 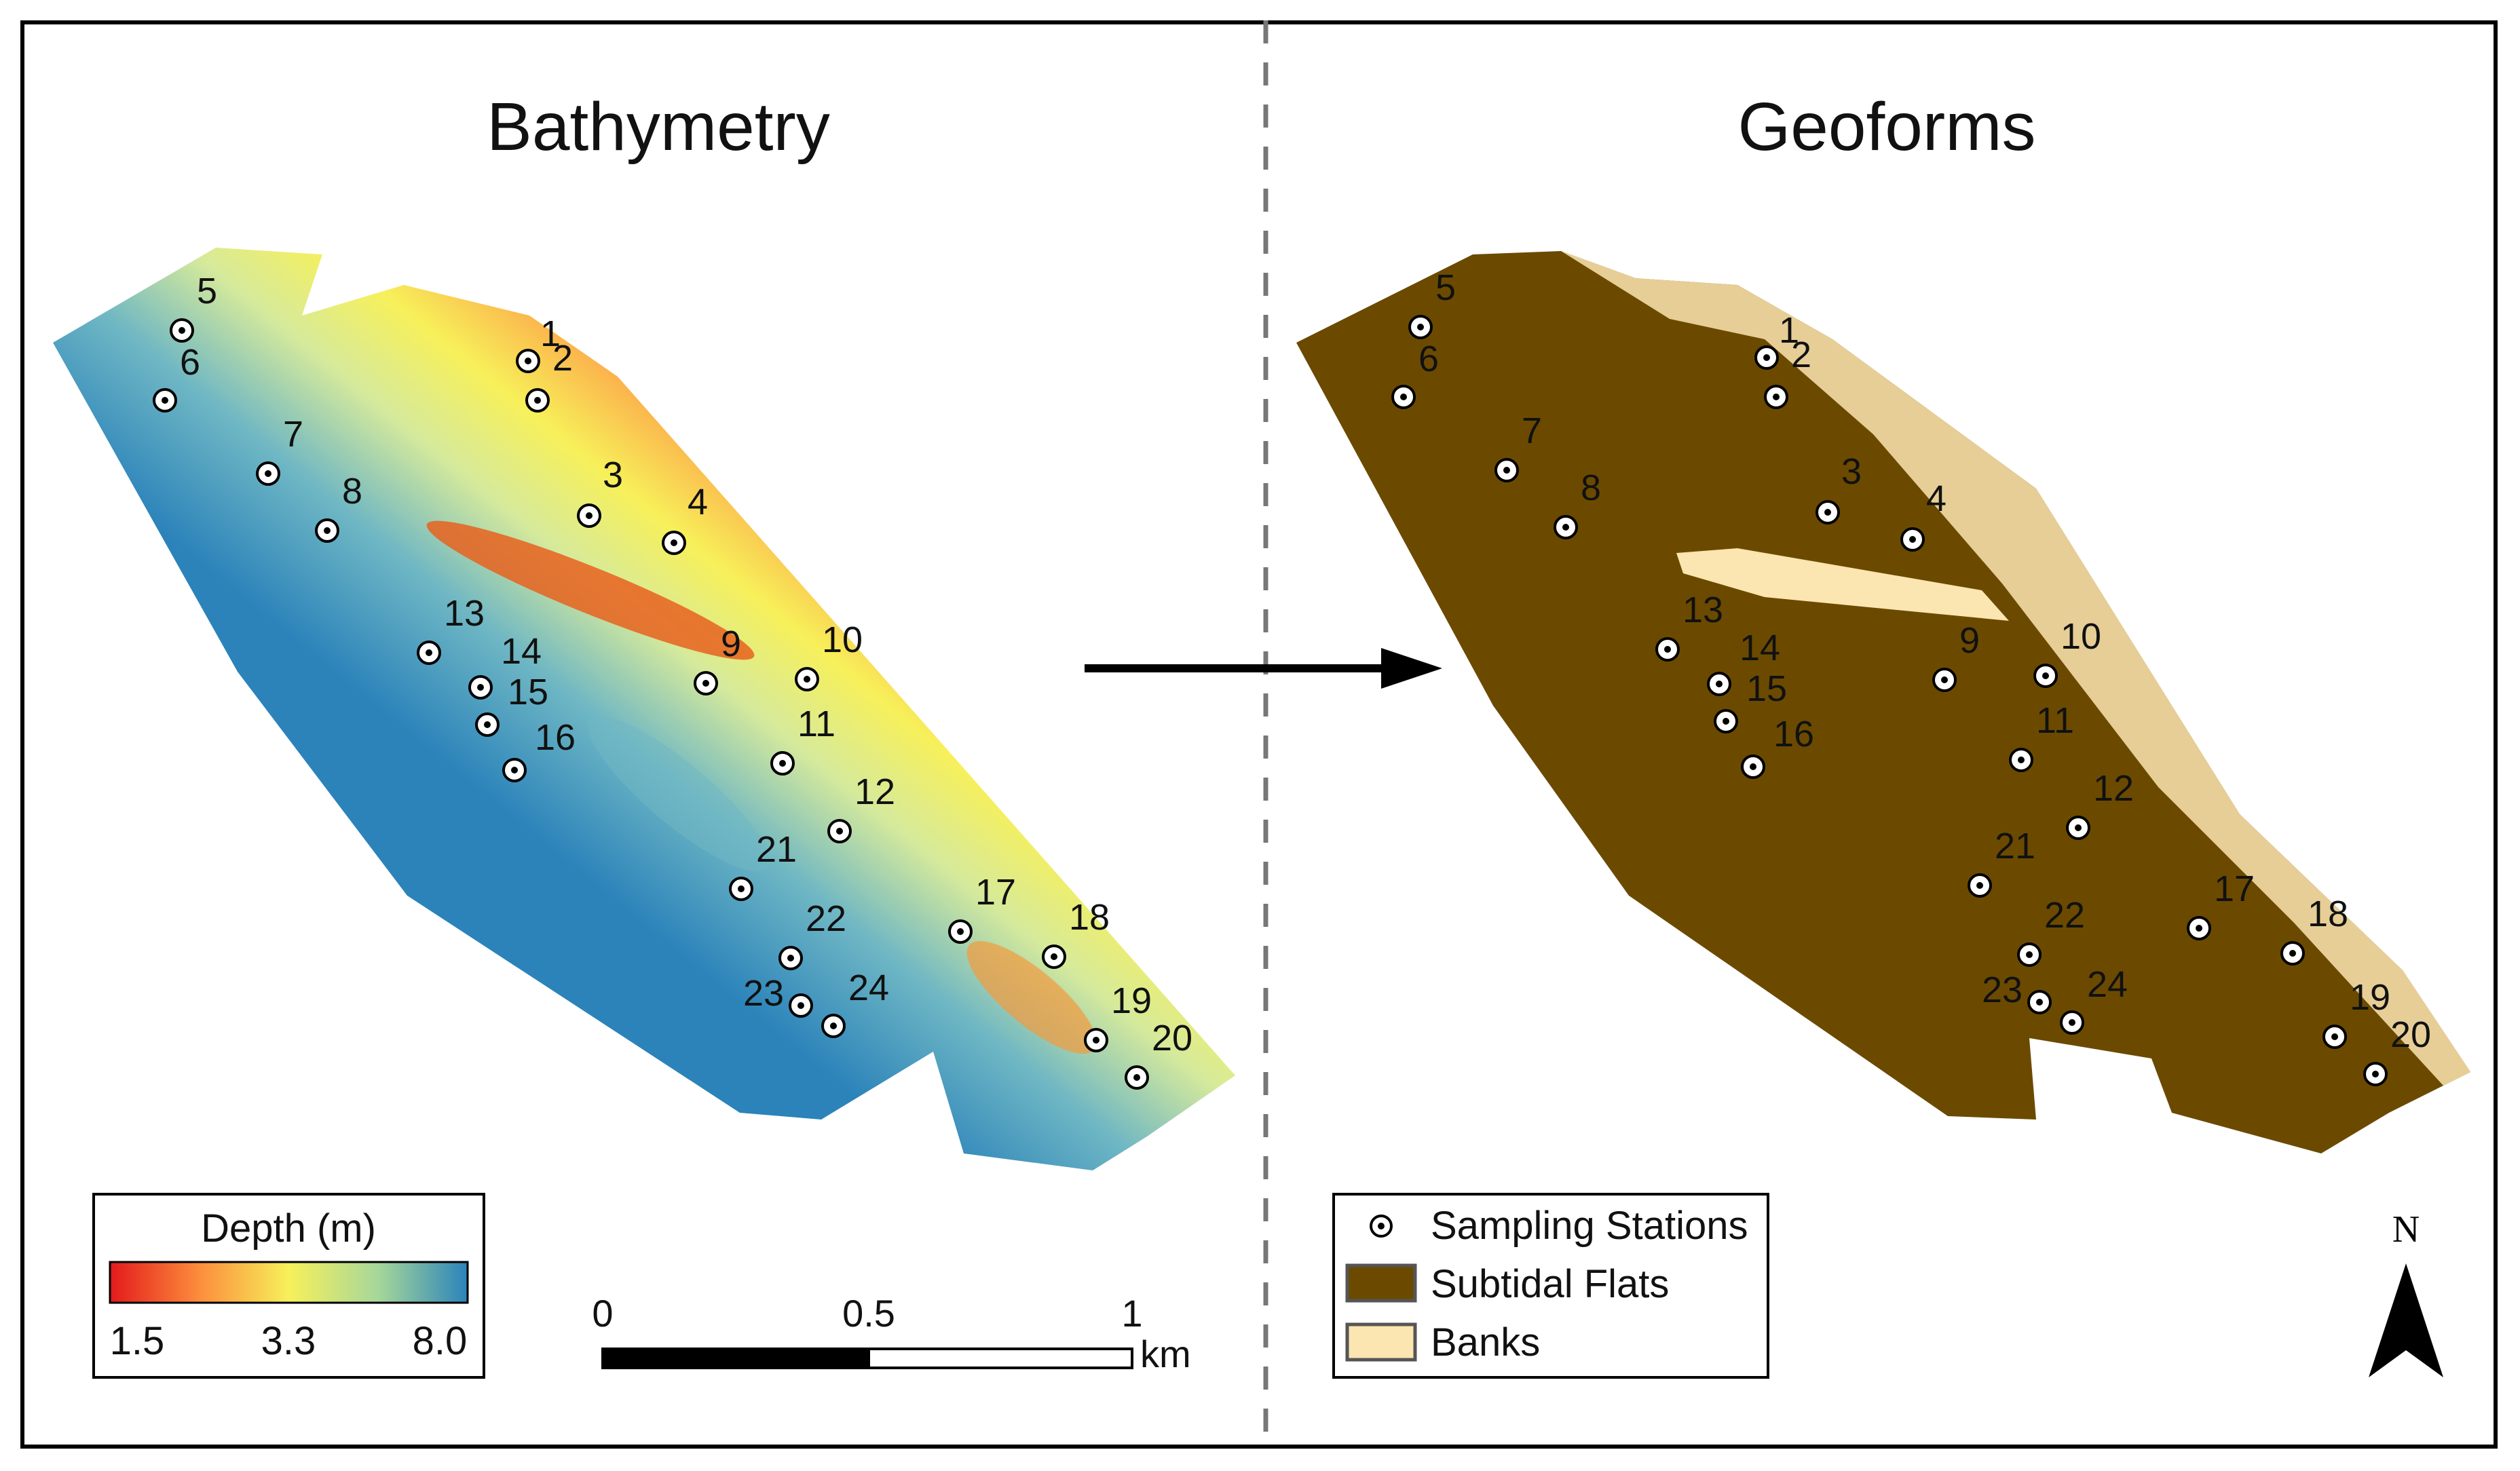 I want to click on station-6-bathymetry: 6, so click(x=176, y=377).